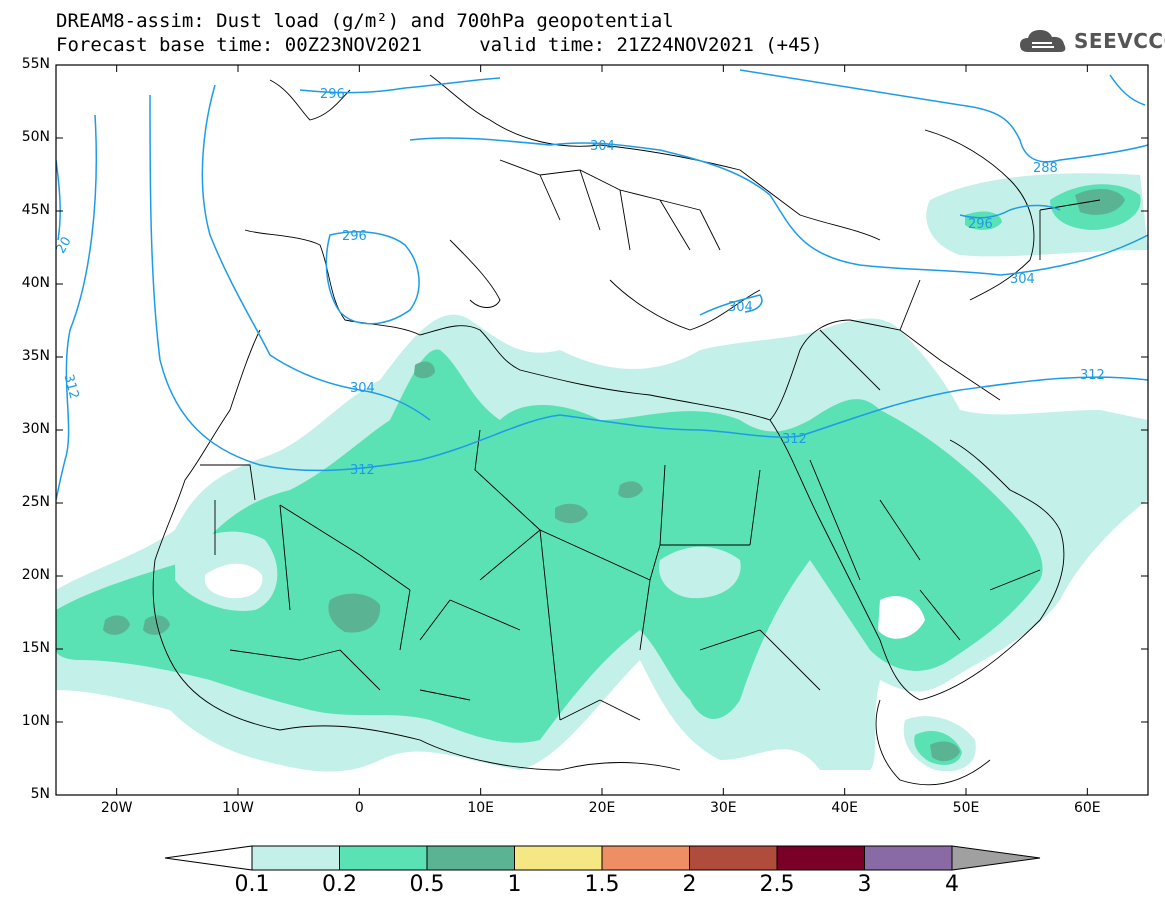  Describe the element at coordinates (63, 246) in the screenshot. I see `contour-label: 20` at that location.